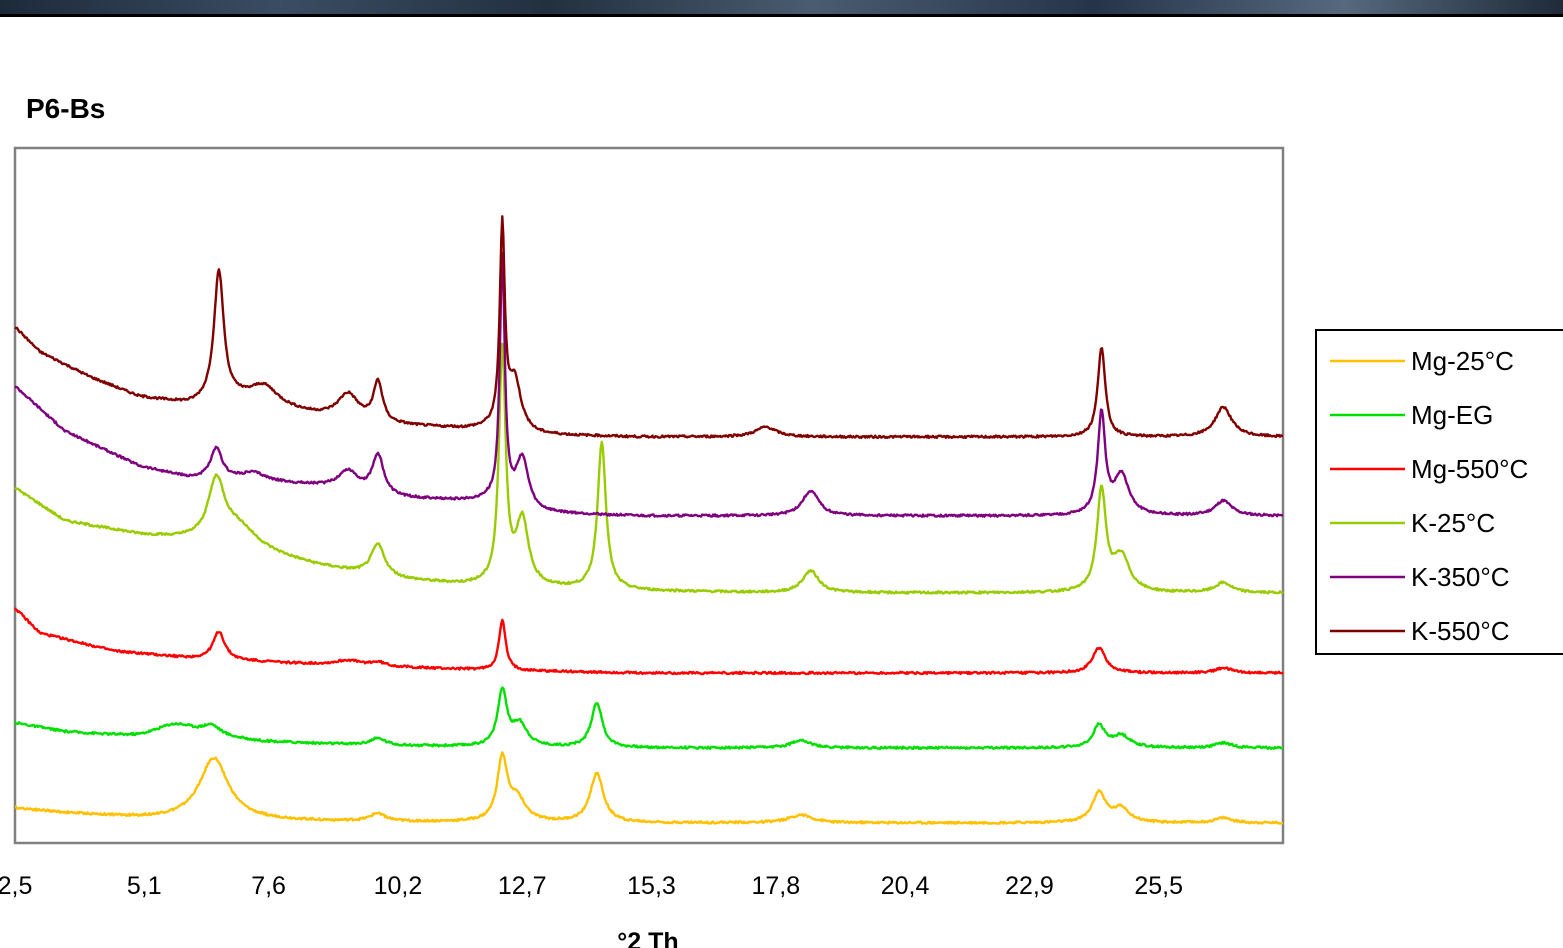 This screenshot has height=948, width=1563. I want to click on series-line-Mg-25°C, so click(649, 788).